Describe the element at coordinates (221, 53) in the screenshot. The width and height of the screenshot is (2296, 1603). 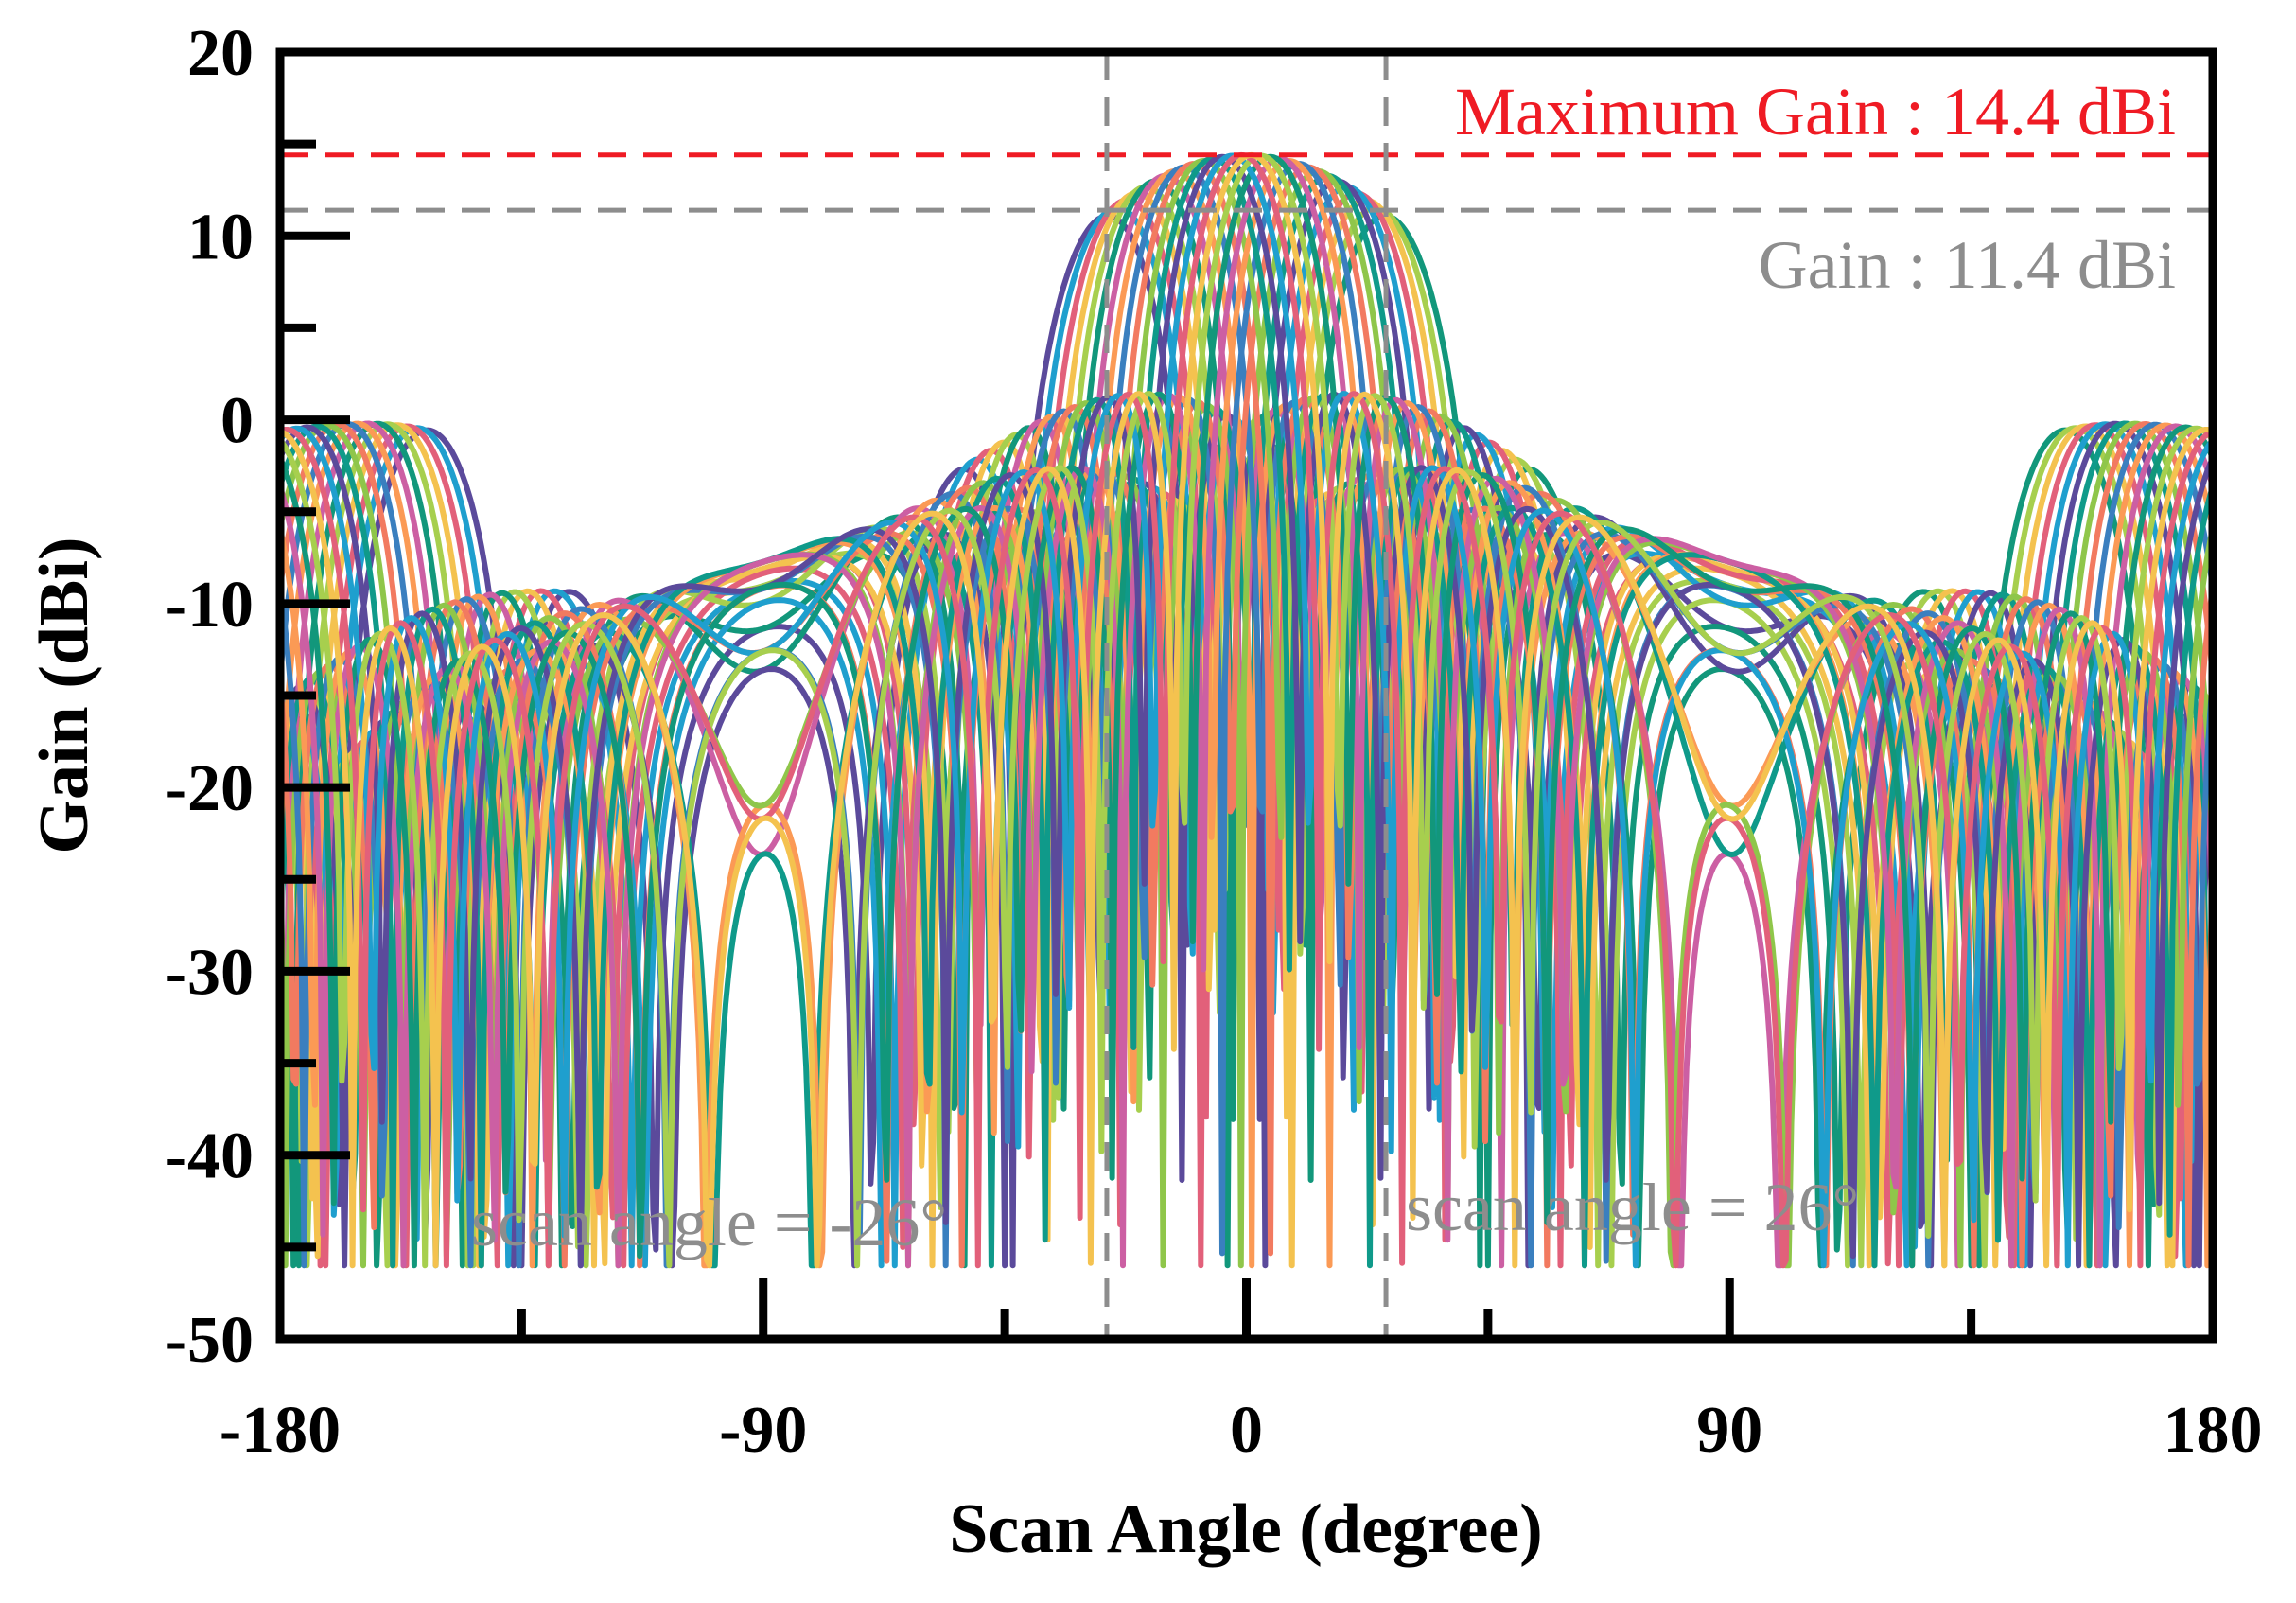
I see `y-tick-label: 20` at that location.